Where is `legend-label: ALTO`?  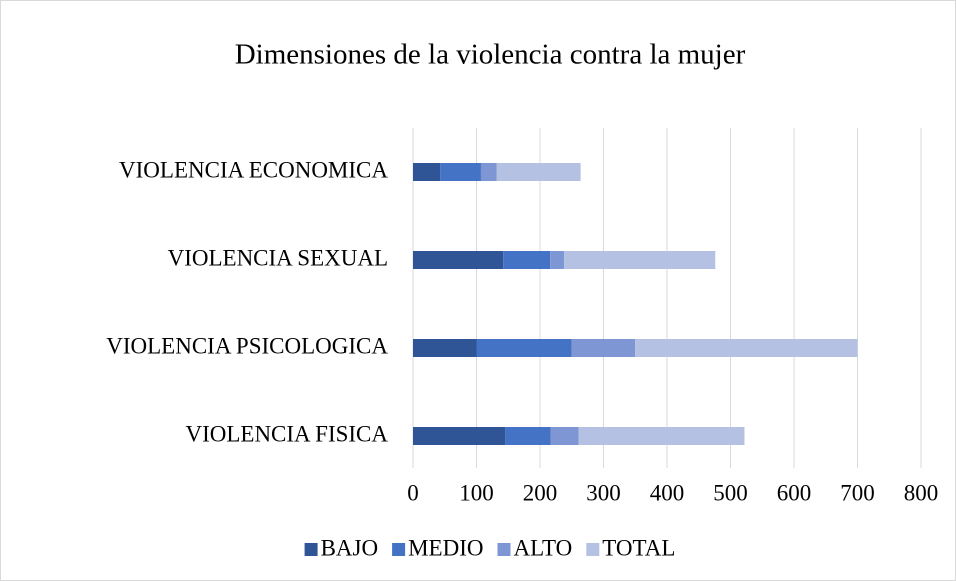 legend-label: ALTO is located at coordinates (542, 547).